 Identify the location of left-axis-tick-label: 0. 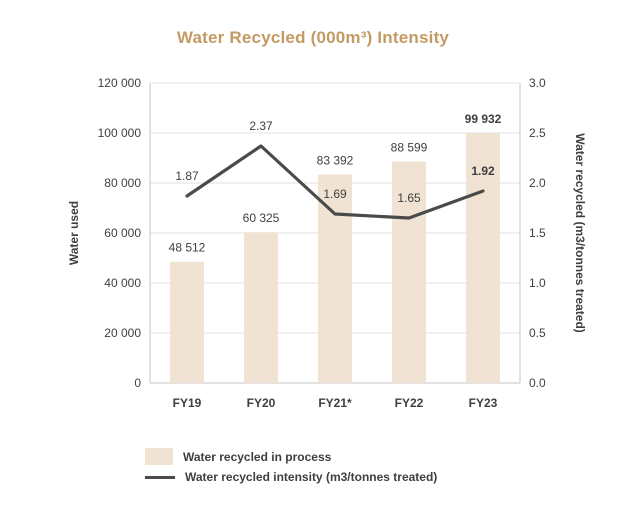
(137, 383).